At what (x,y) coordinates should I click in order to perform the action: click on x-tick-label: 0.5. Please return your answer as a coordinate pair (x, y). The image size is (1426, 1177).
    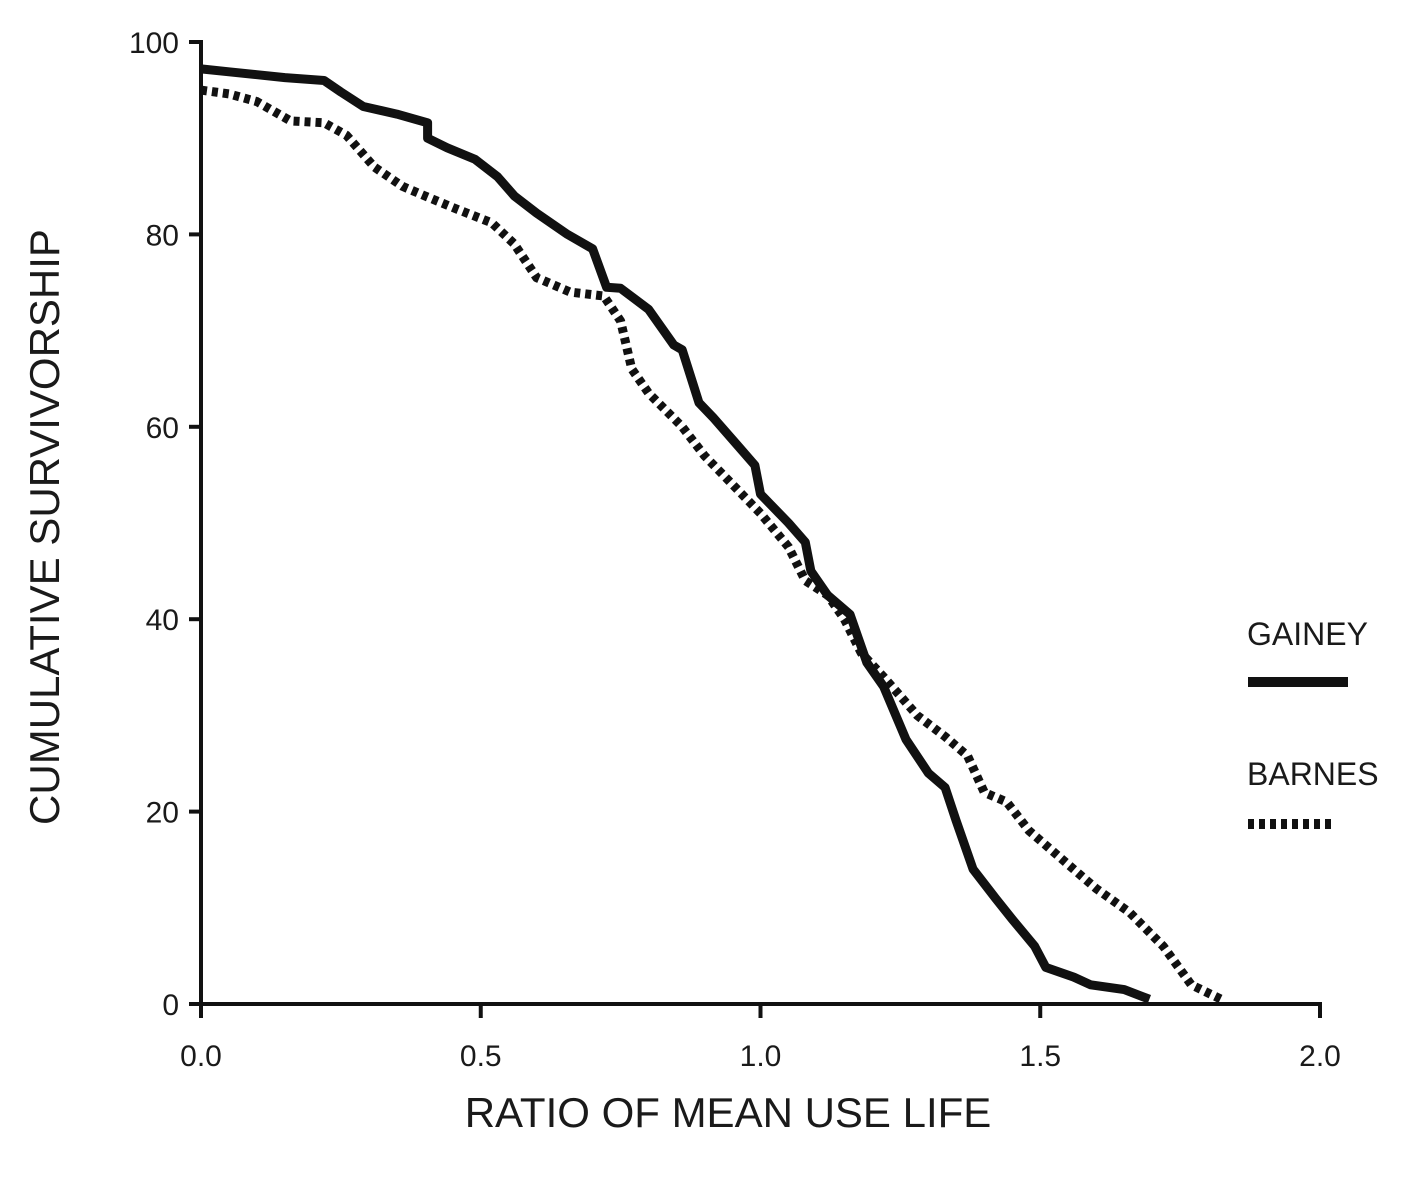
    Looking at the image, I should click on (481, 1056).